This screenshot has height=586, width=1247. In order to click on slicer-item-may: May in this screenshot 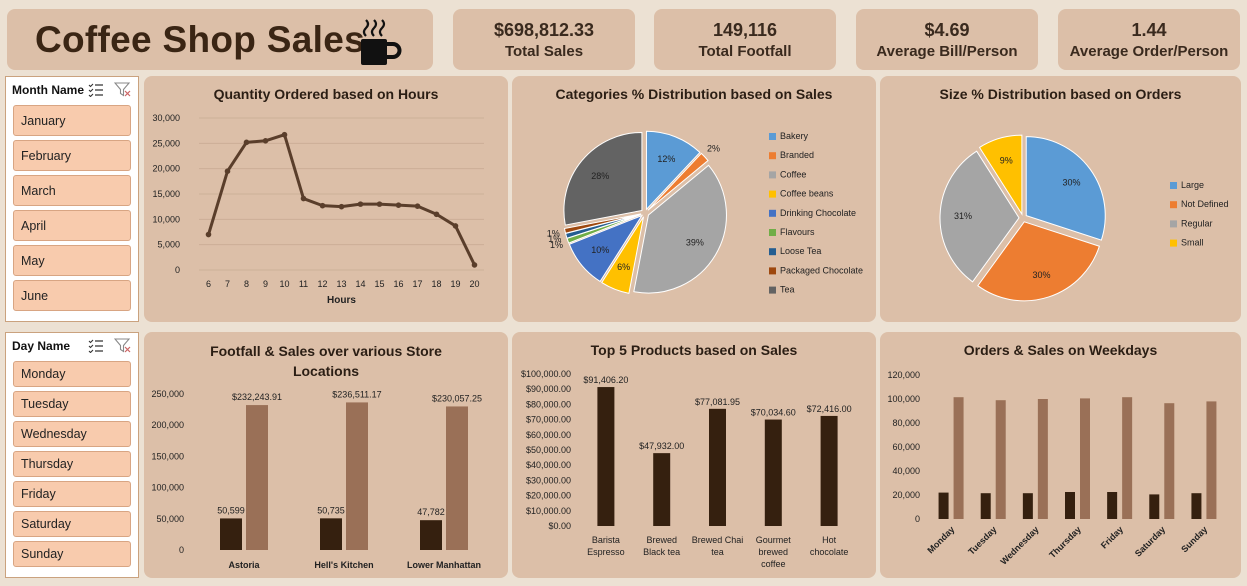, I will do `click(72, 260)`.